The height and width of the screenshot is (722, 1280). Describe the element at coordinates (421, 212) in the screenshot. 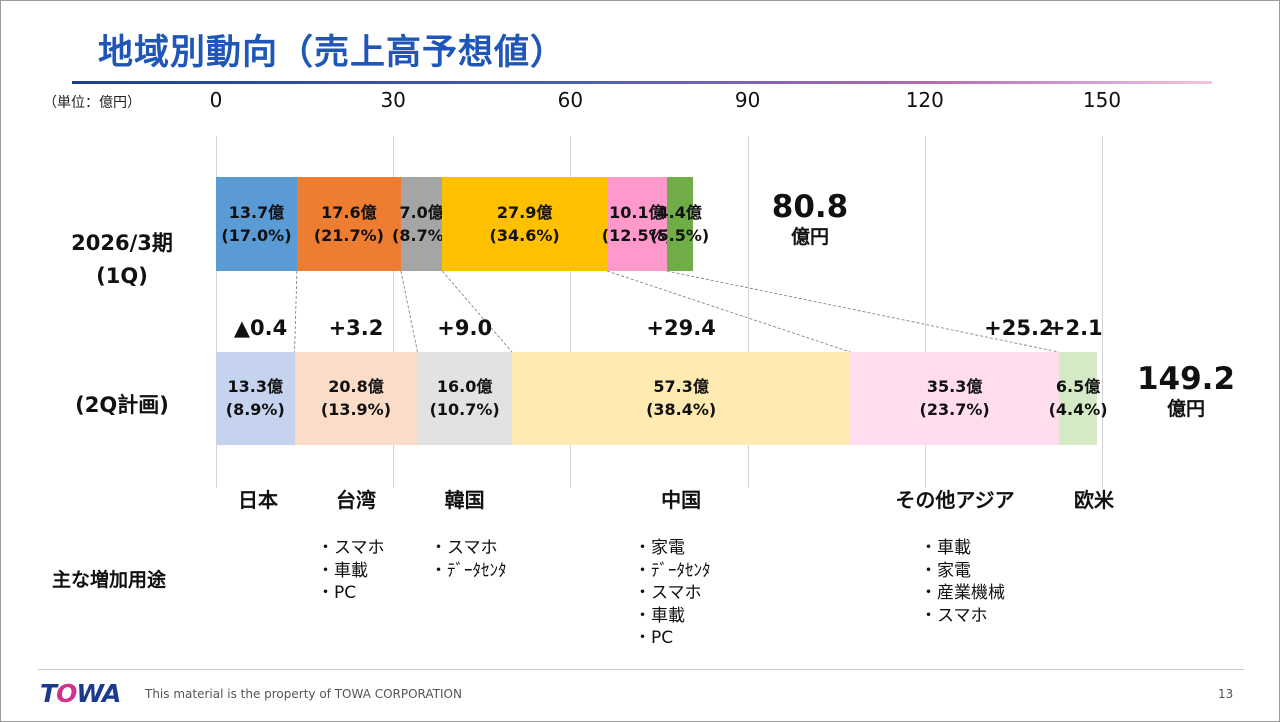

I see `value-label: 7.0億` at that location.